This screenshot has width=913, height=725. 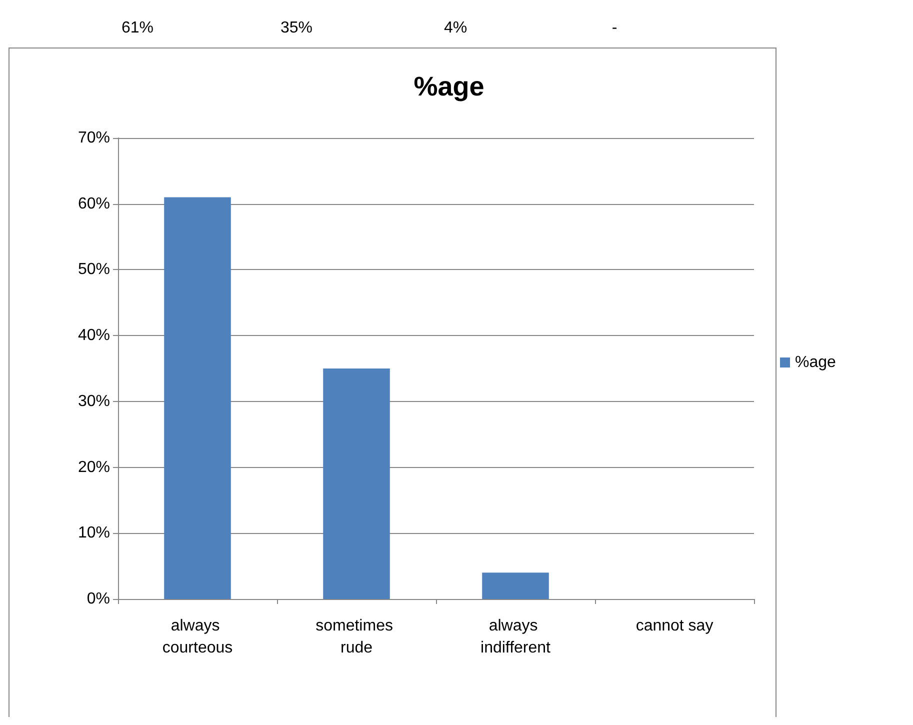 I want to click on y-tick-label: 70%, so click(x=94, y=138).